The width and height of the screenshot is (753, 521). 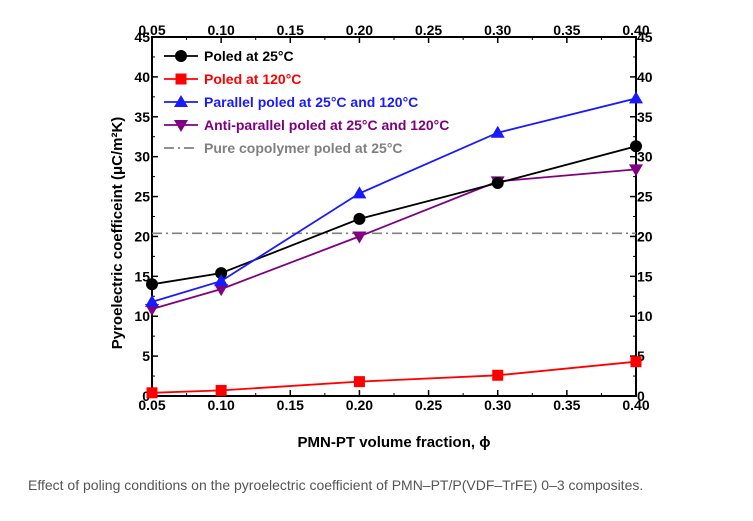 I want to click on x-tick-label-top: 0.25, so click(x=428, y=30).